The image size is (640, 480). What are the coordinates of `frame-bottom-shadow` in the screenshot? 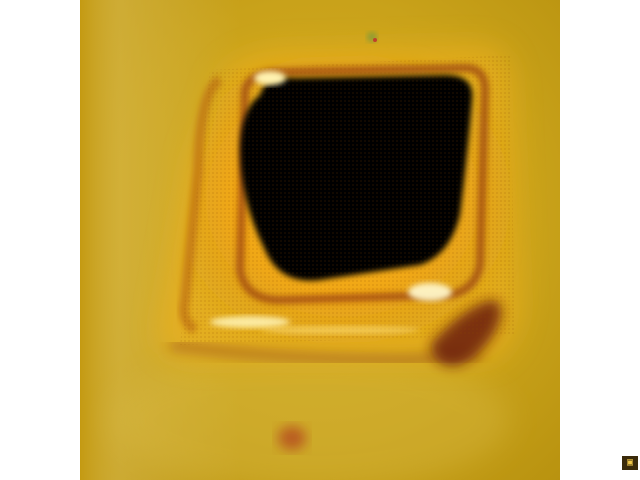 It's located at (325, 353).